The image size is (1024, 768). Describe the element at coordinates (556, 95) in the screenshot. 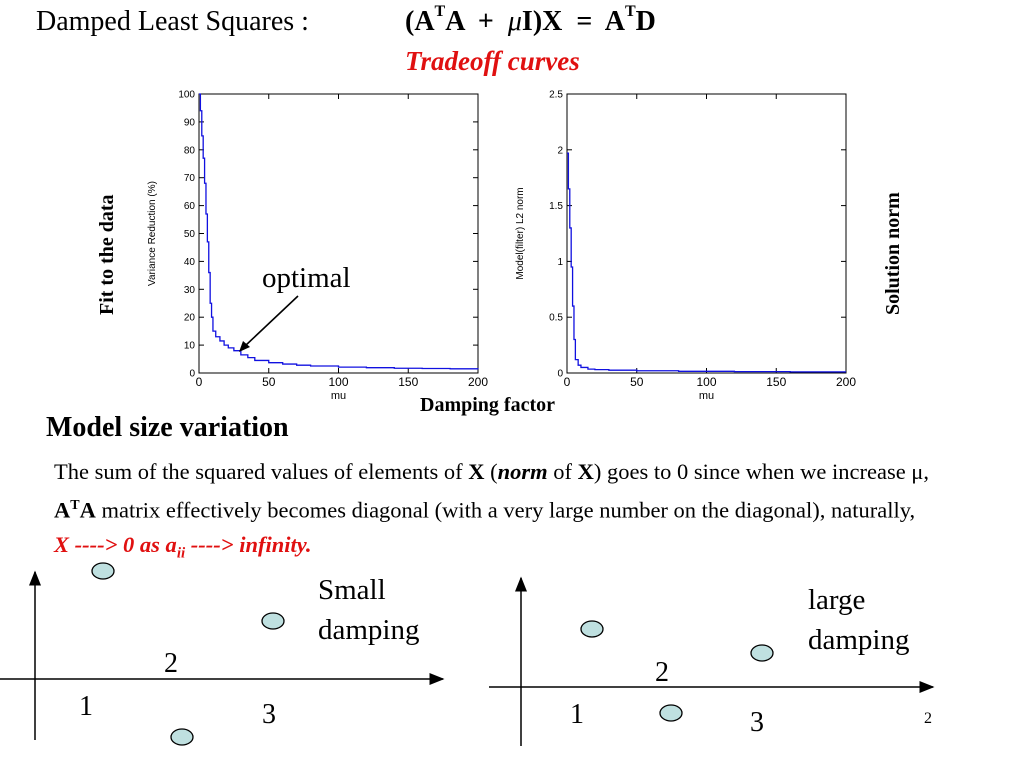

I see `y-tick-label: 2.5` at that location.